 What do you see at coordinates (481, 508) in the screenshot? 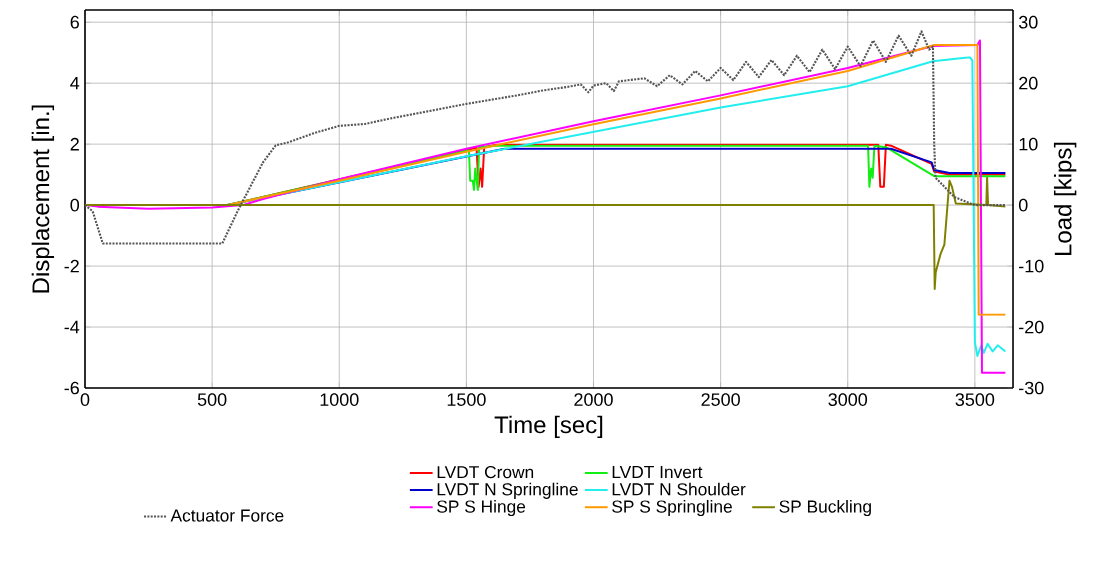
I see `legend-label: SP S Hinge` at bounding box center [481, 508].